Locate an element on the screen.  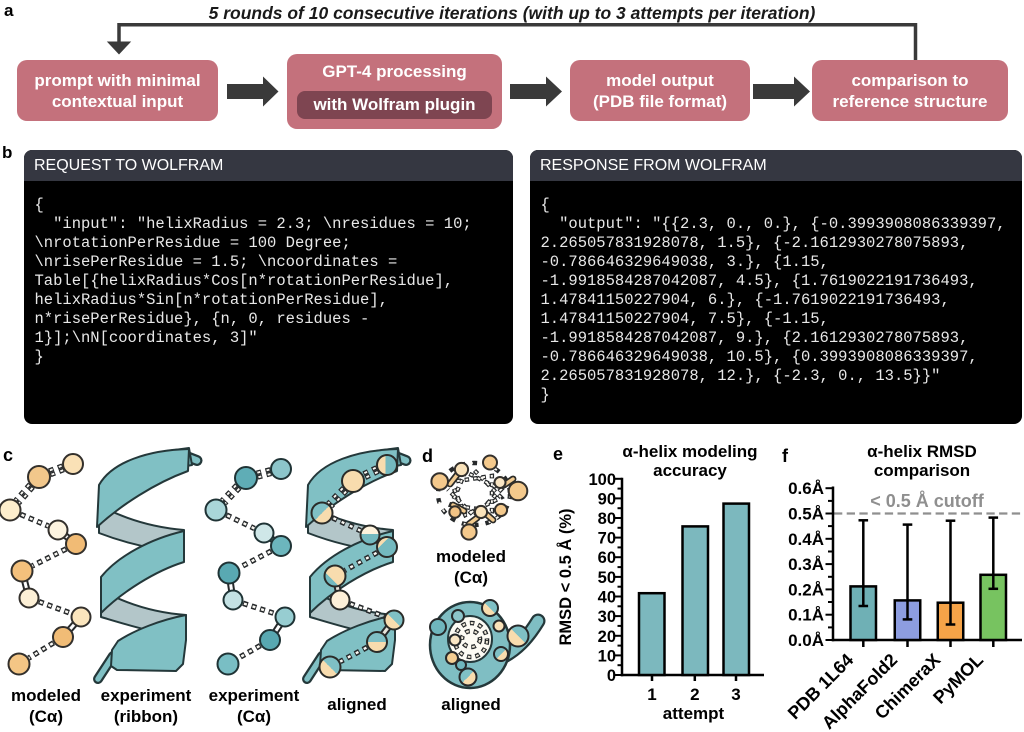
svg-text: 70 is located at coordinates (607, 539).